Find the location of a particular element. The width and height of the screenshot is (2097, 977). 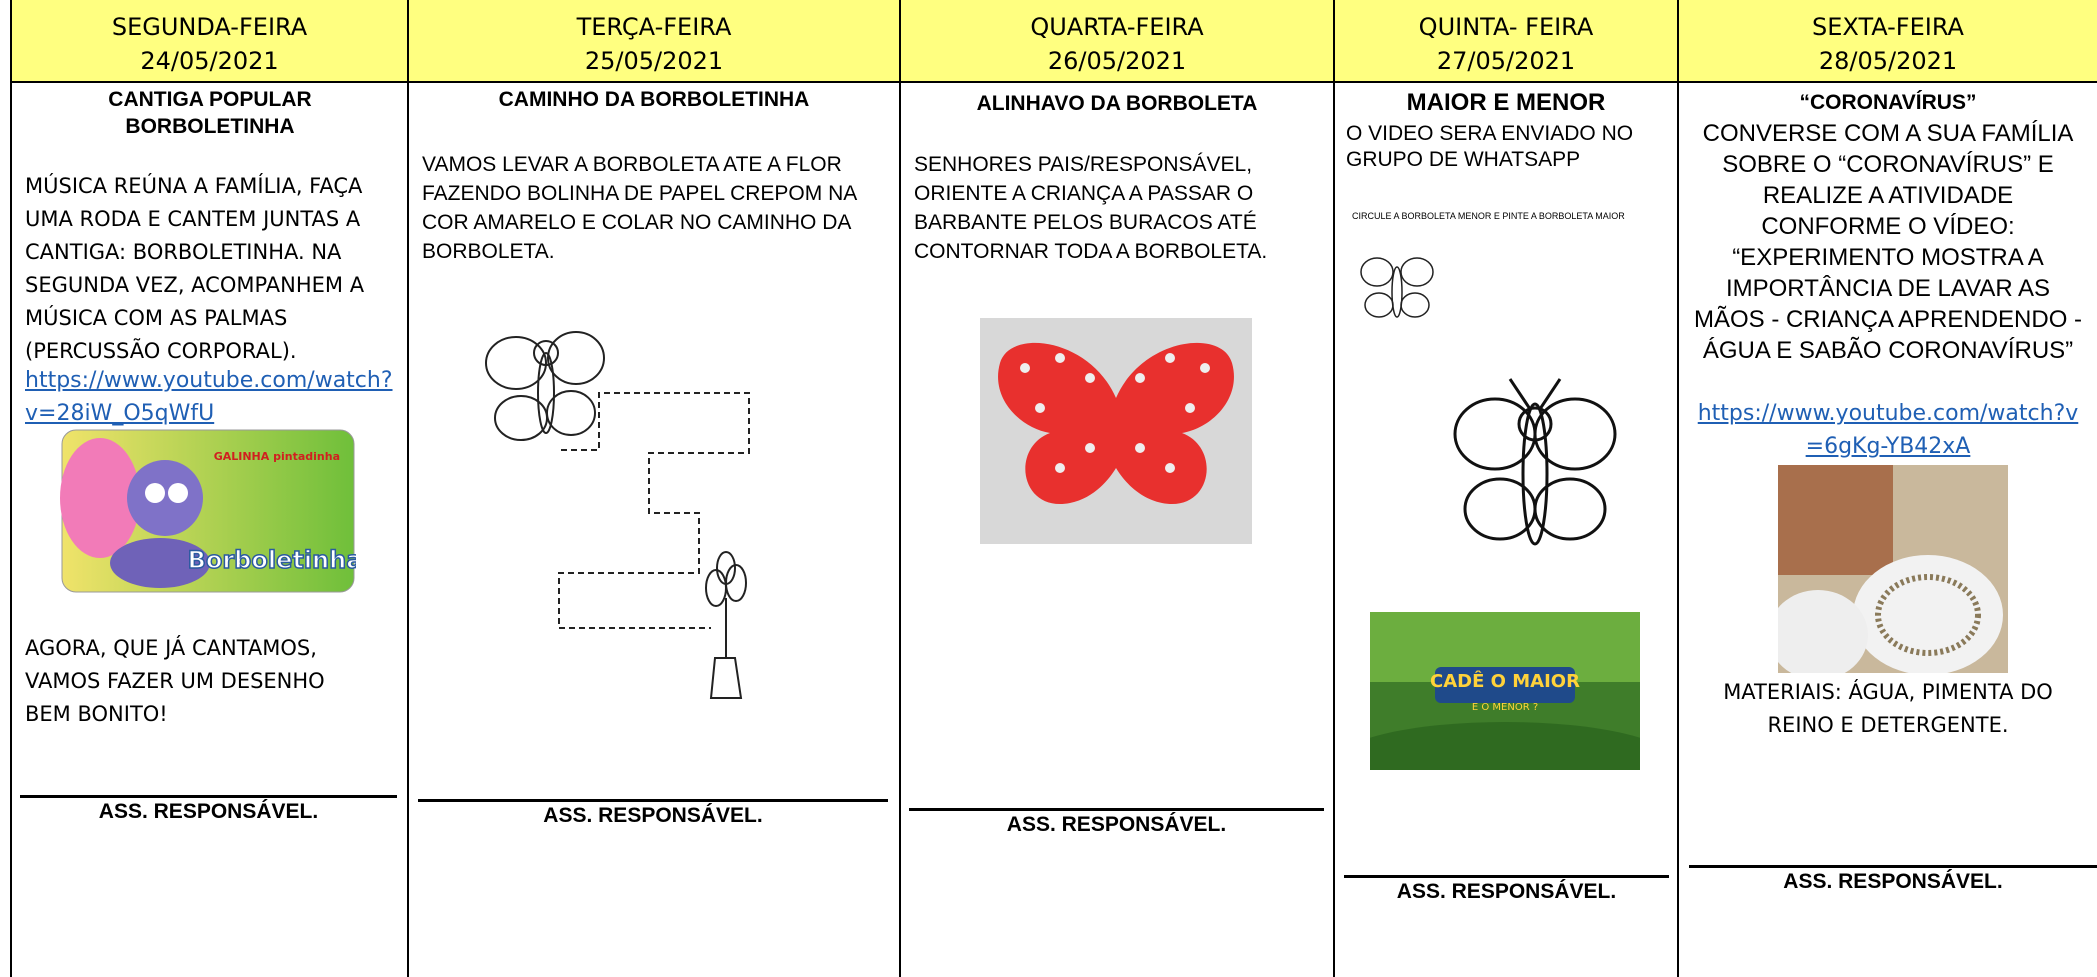

thumbnail-title: CADÊ O MAIOR is located at coordinates (1505, 681).